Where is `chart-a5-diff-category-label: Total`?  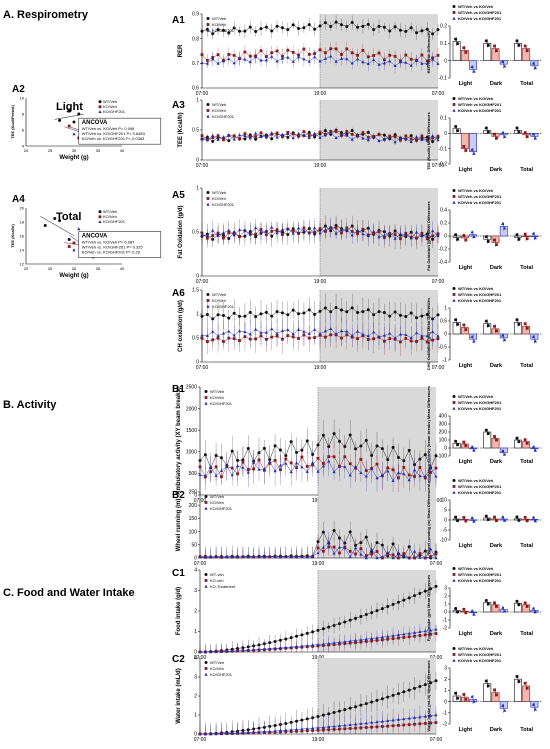 chart-a5-diff-category-label: Total is located at coordinates (526, 268).